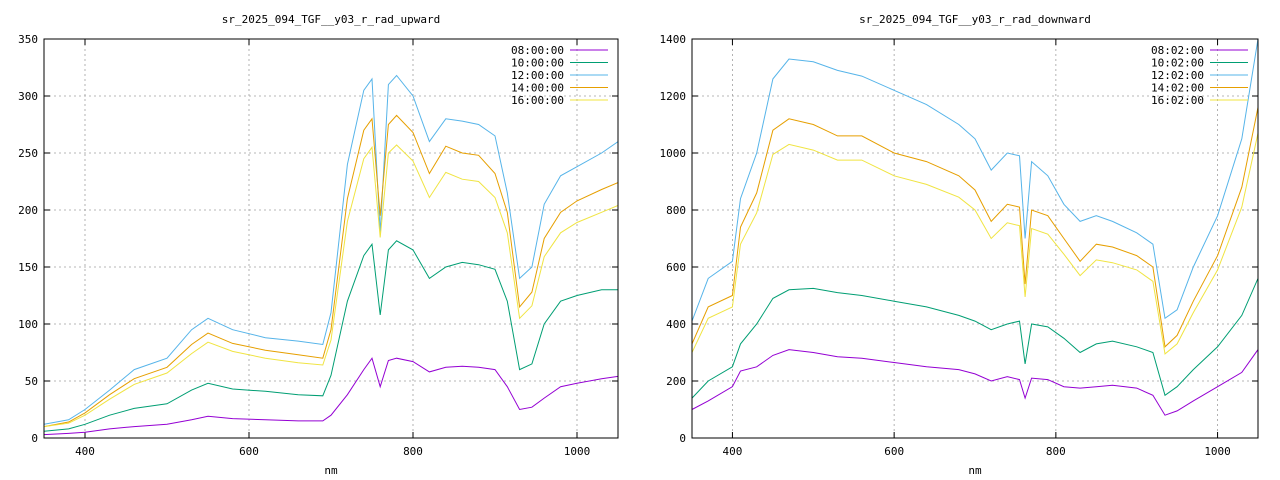  I want to click on y-tick-label: 1000, so click(673, 153).